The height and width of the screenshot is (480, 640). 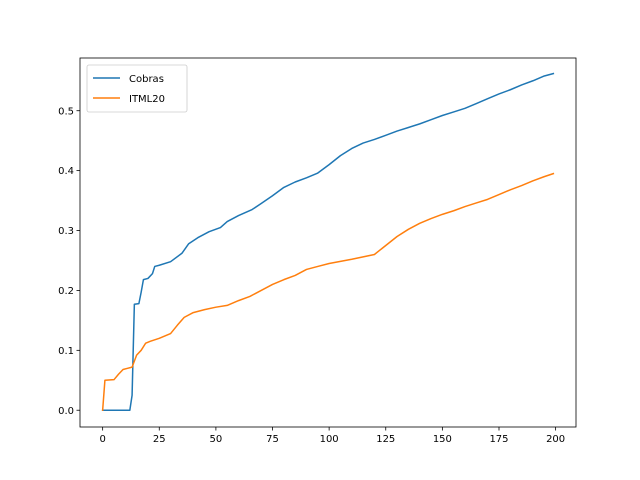 What do you see at coordinates (442, 439) in the screenshot?
I see `x-tick-label: 150` at bounding box center [442, 439].